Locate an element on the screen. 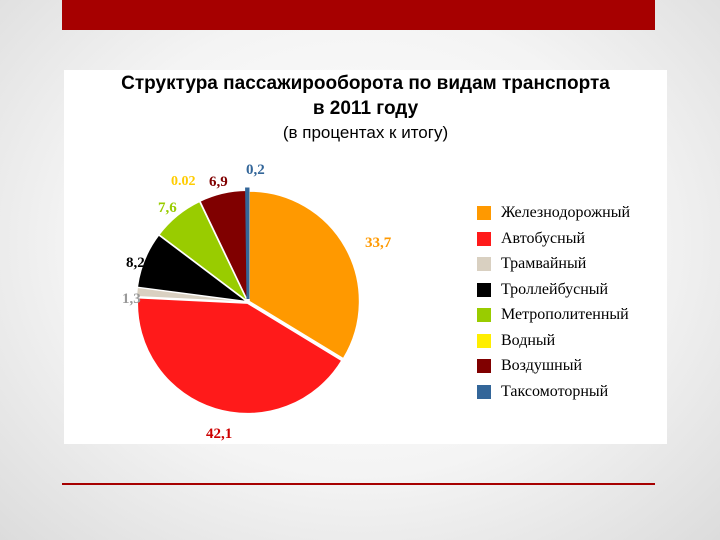 This screenshot has height=540, width=720. legend-label: Железнодорожный is located at coordinates (565, 212).